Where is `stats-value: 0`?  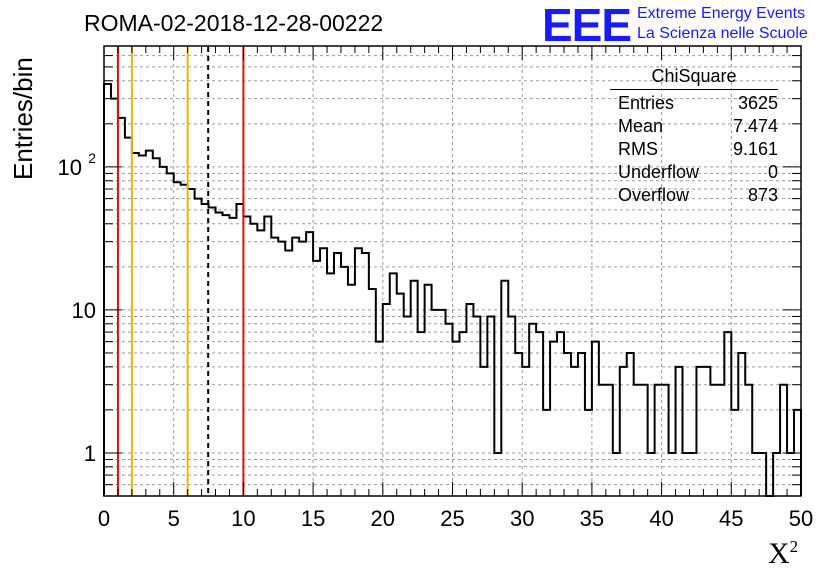 stats-value: 0 is located at coordinates (772, 172).